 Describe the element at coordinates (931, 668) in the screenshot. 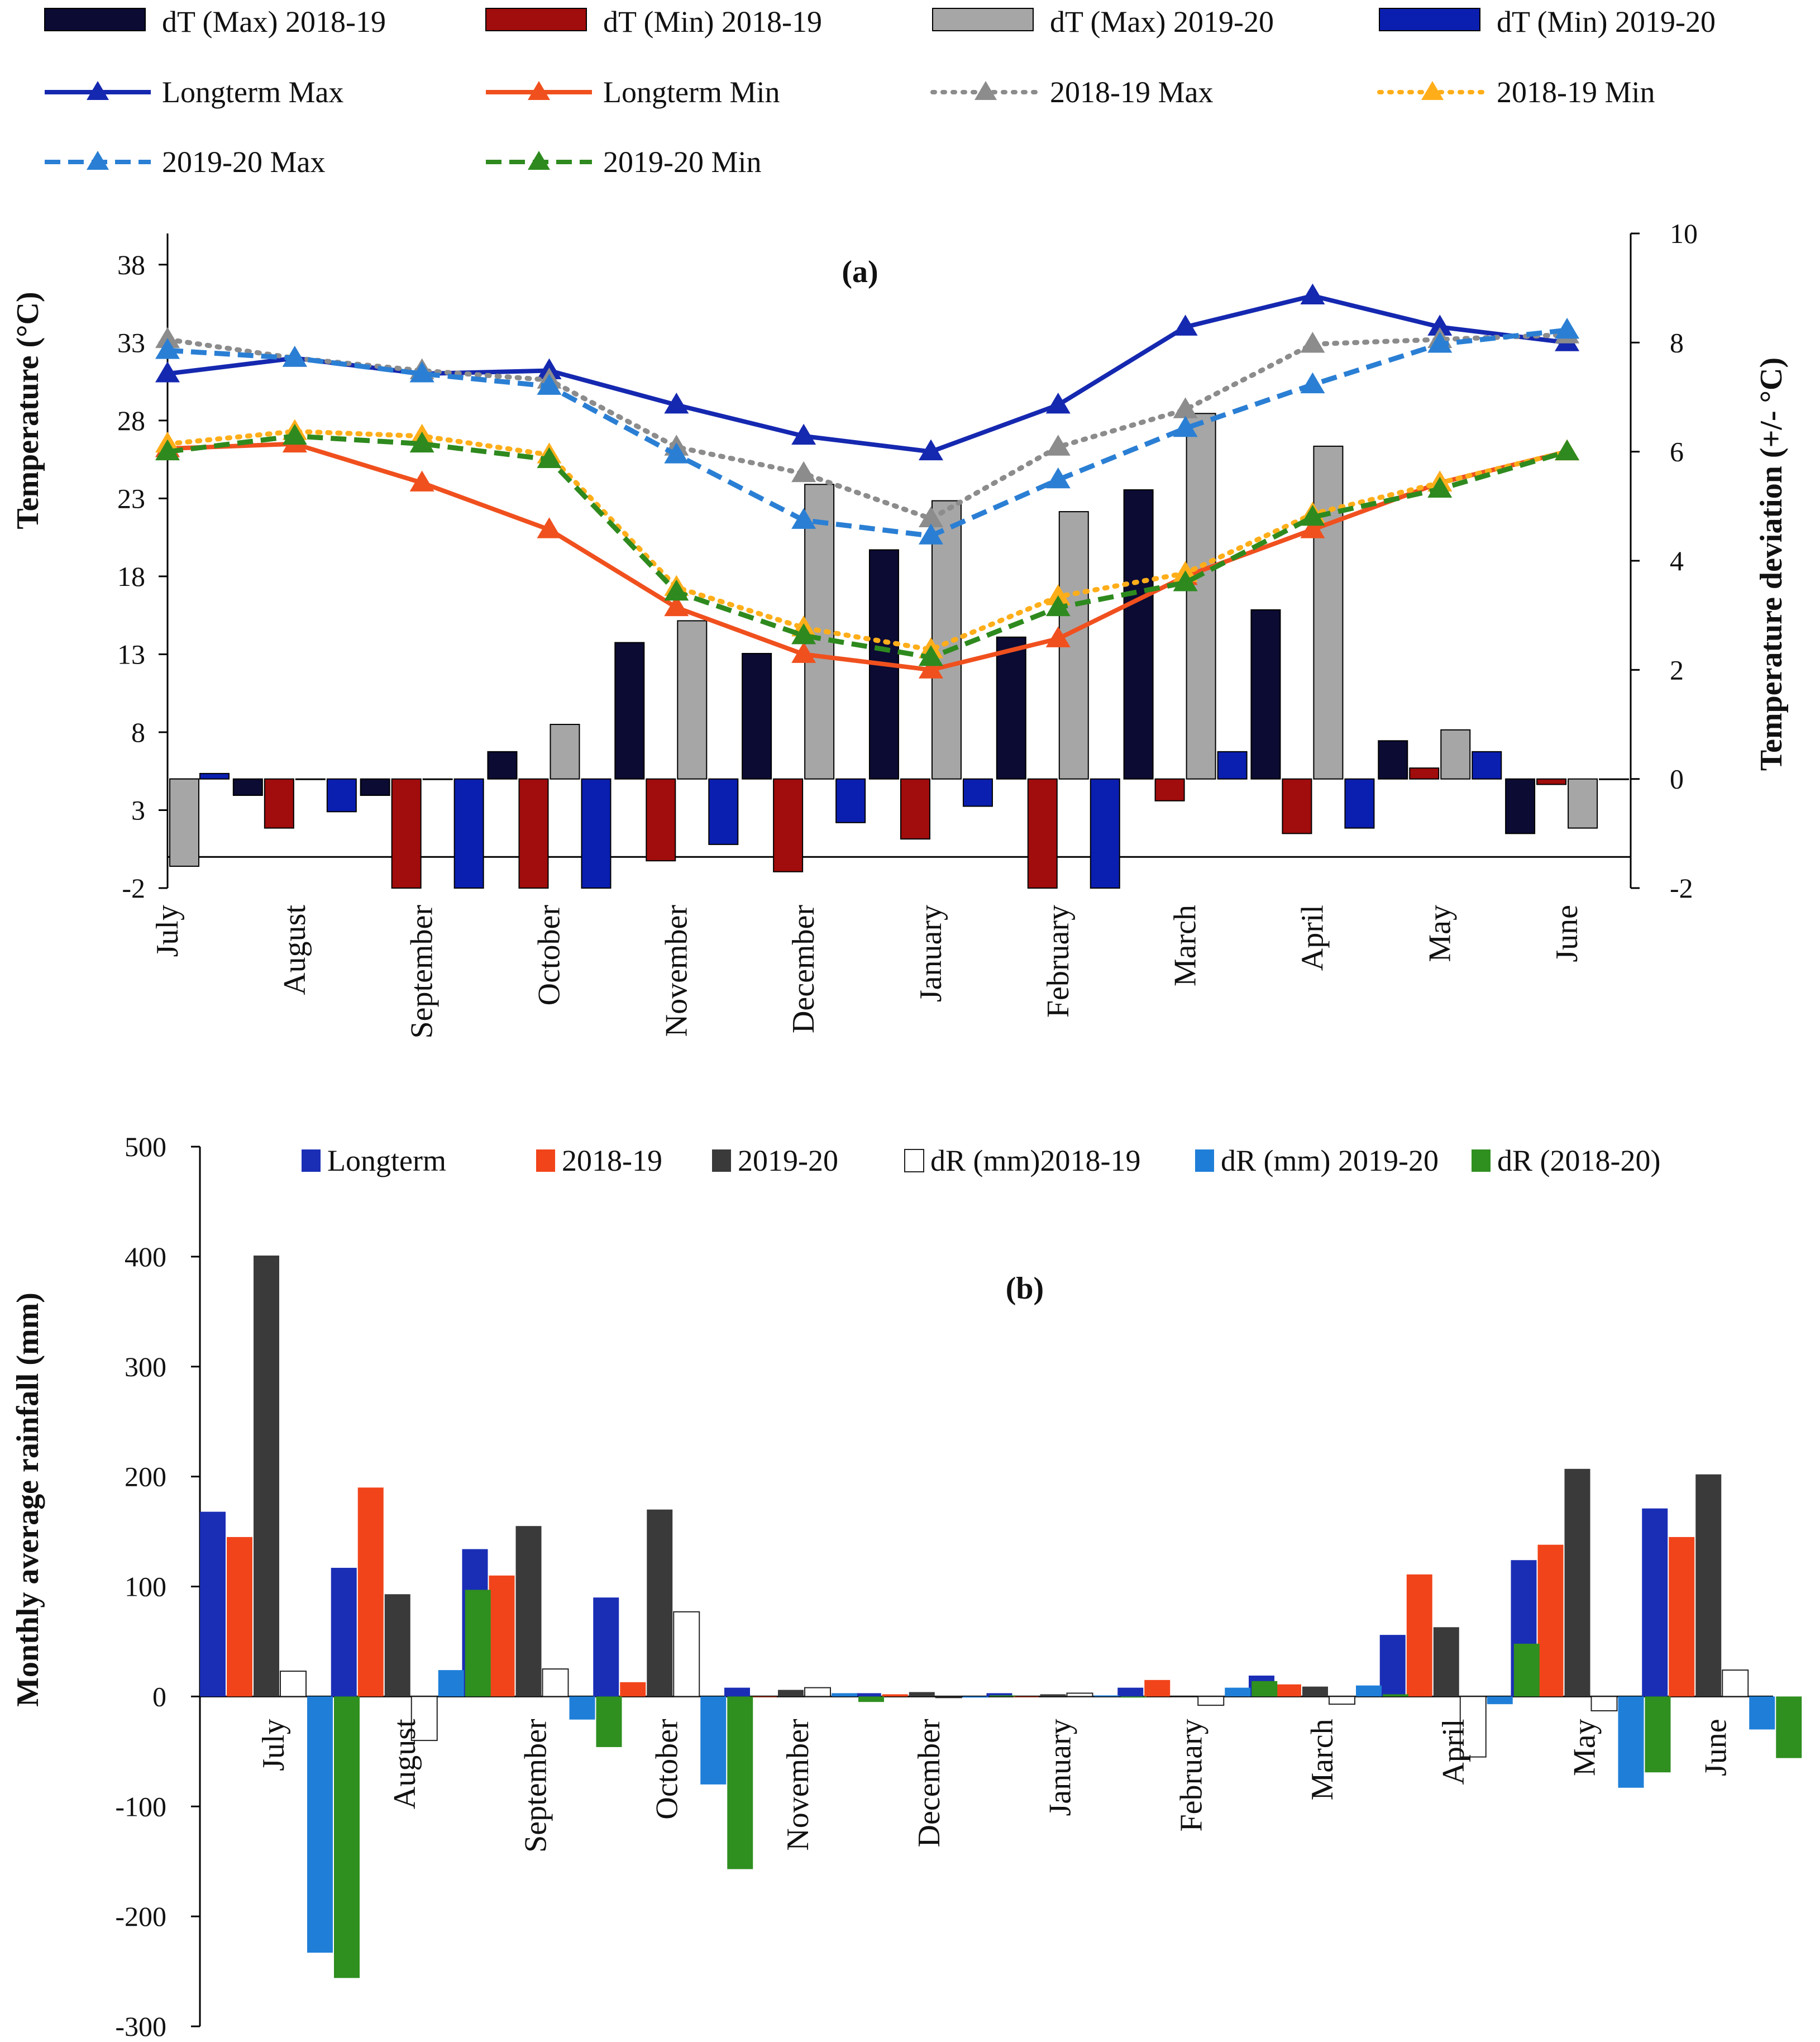

I see `marker-longterm-min` at that location.